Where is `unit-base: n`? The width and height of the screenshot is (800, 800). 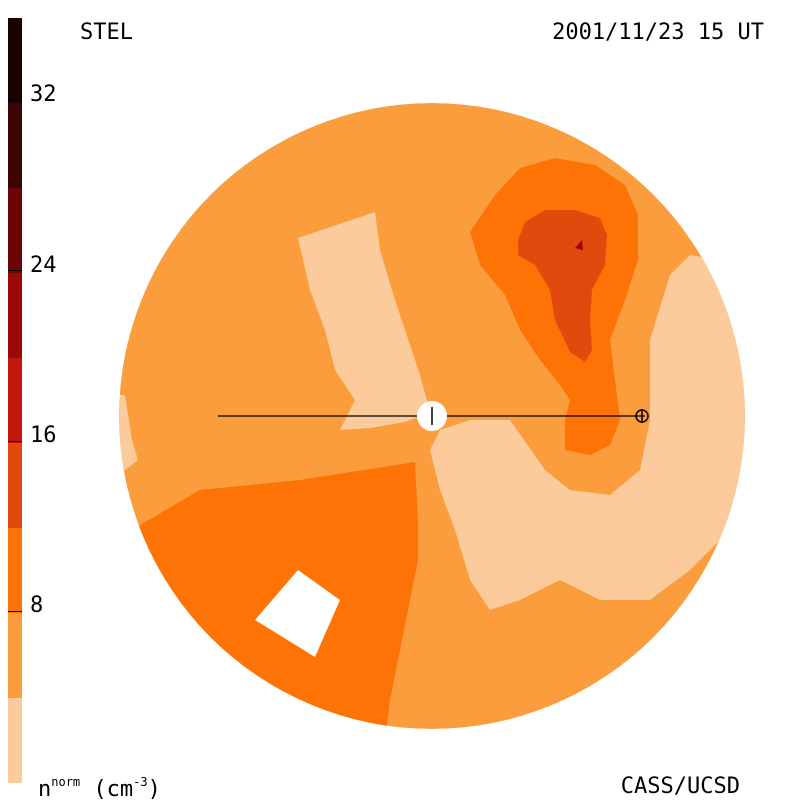 unit-base: n is located at coordinates (45, 788).